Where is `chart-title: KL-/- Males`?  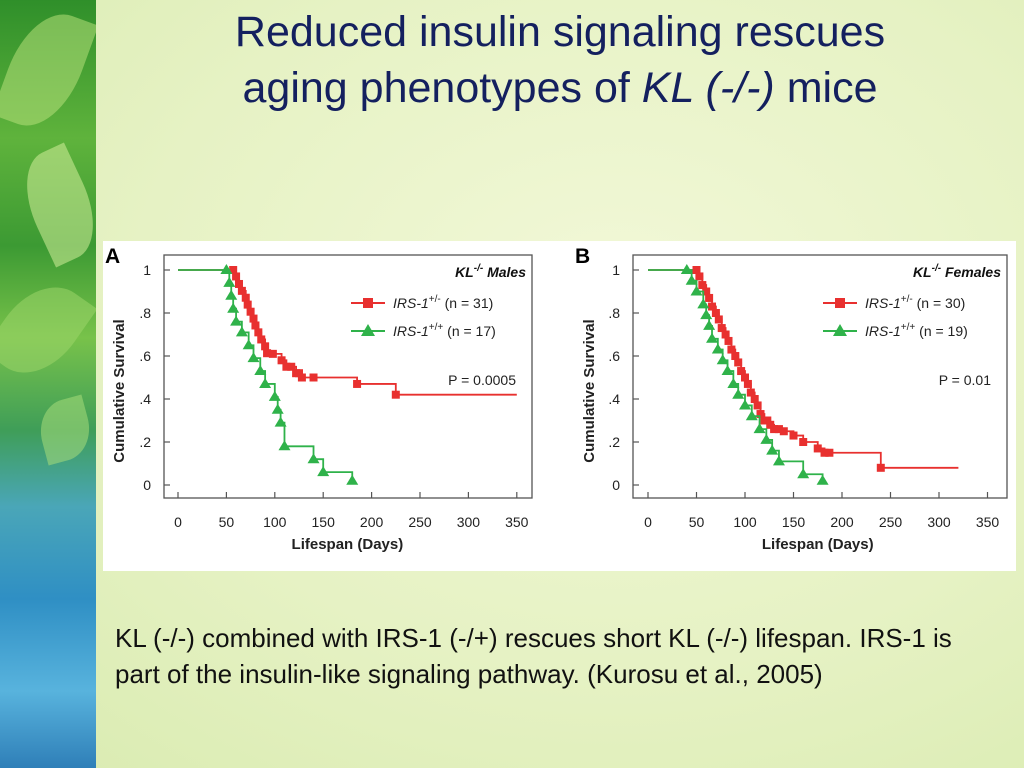
chart-title: KL-/- Males is located at coordinates (490, 271).